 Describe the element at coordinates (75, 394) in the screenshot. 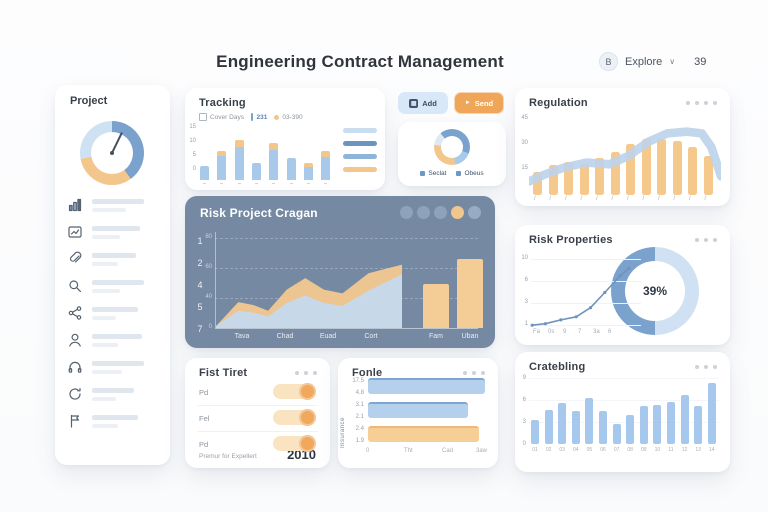

I see `refresh-icon` at that location.